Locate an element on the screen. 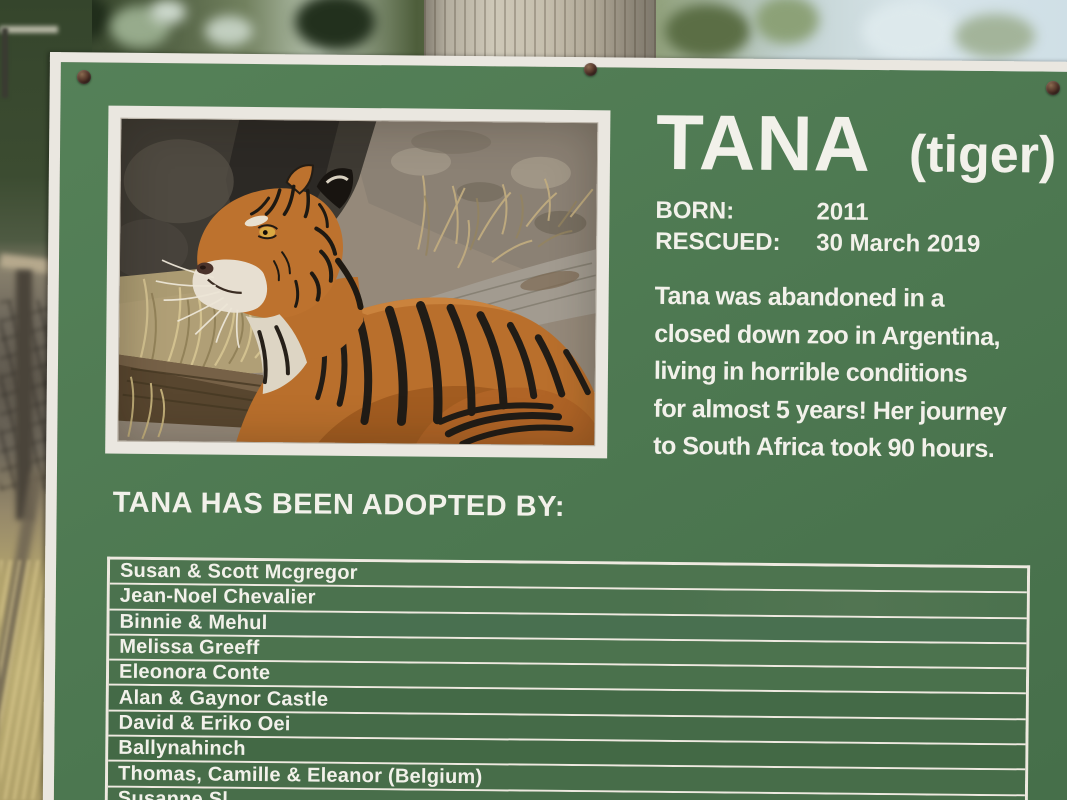  species-label: (tiger) is located at coordinates (982, 155).